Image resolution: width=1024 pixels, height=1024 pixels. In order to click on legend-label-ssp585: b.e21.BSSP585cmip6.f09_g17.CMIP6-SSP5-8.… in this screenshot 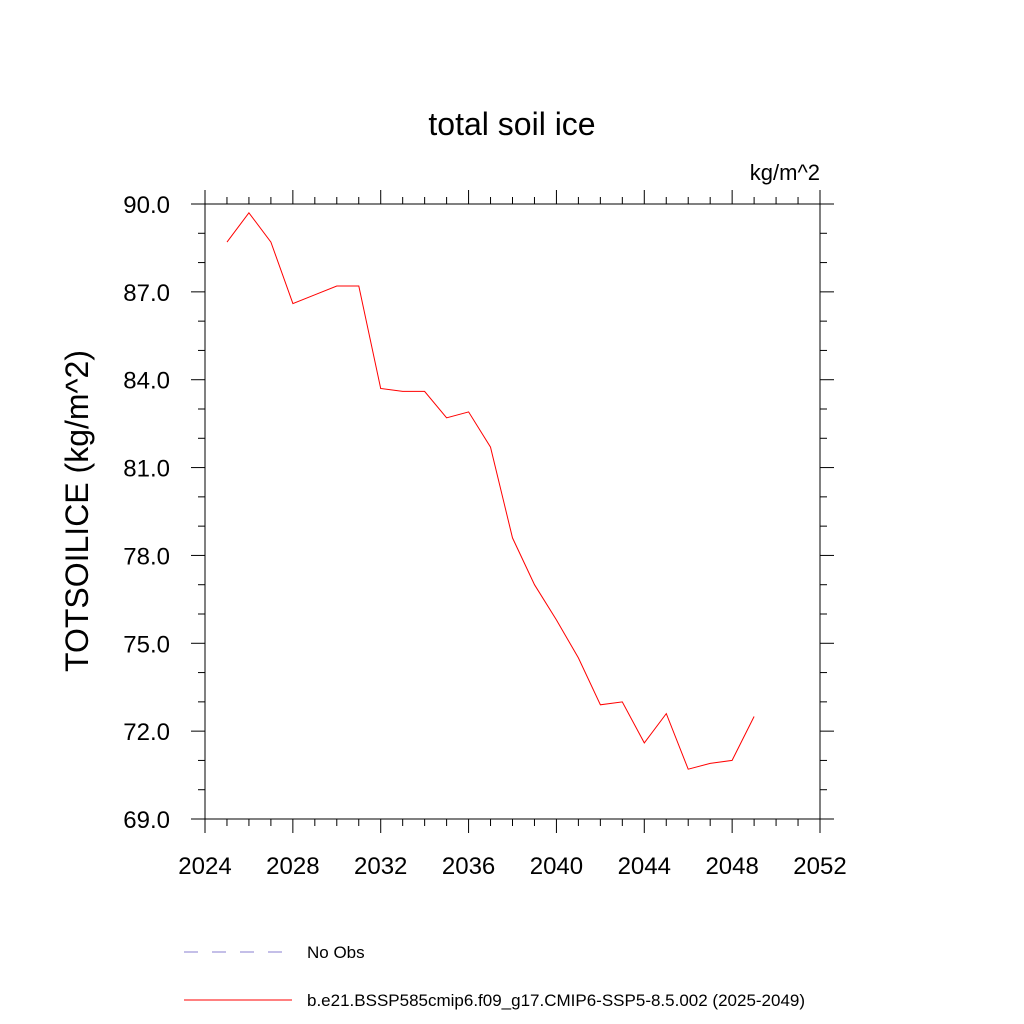, I will do `click(556, 1000)`.